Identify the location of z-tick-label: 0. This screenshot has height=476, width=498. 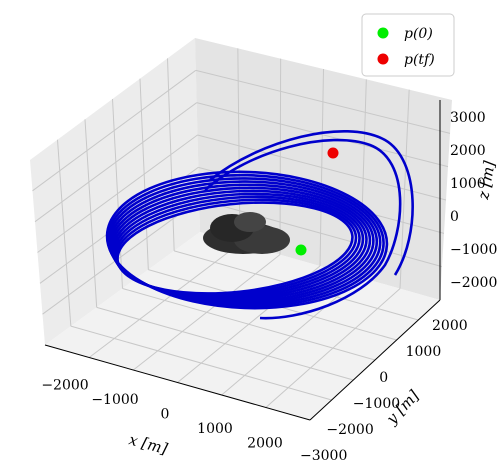
(454, 217).